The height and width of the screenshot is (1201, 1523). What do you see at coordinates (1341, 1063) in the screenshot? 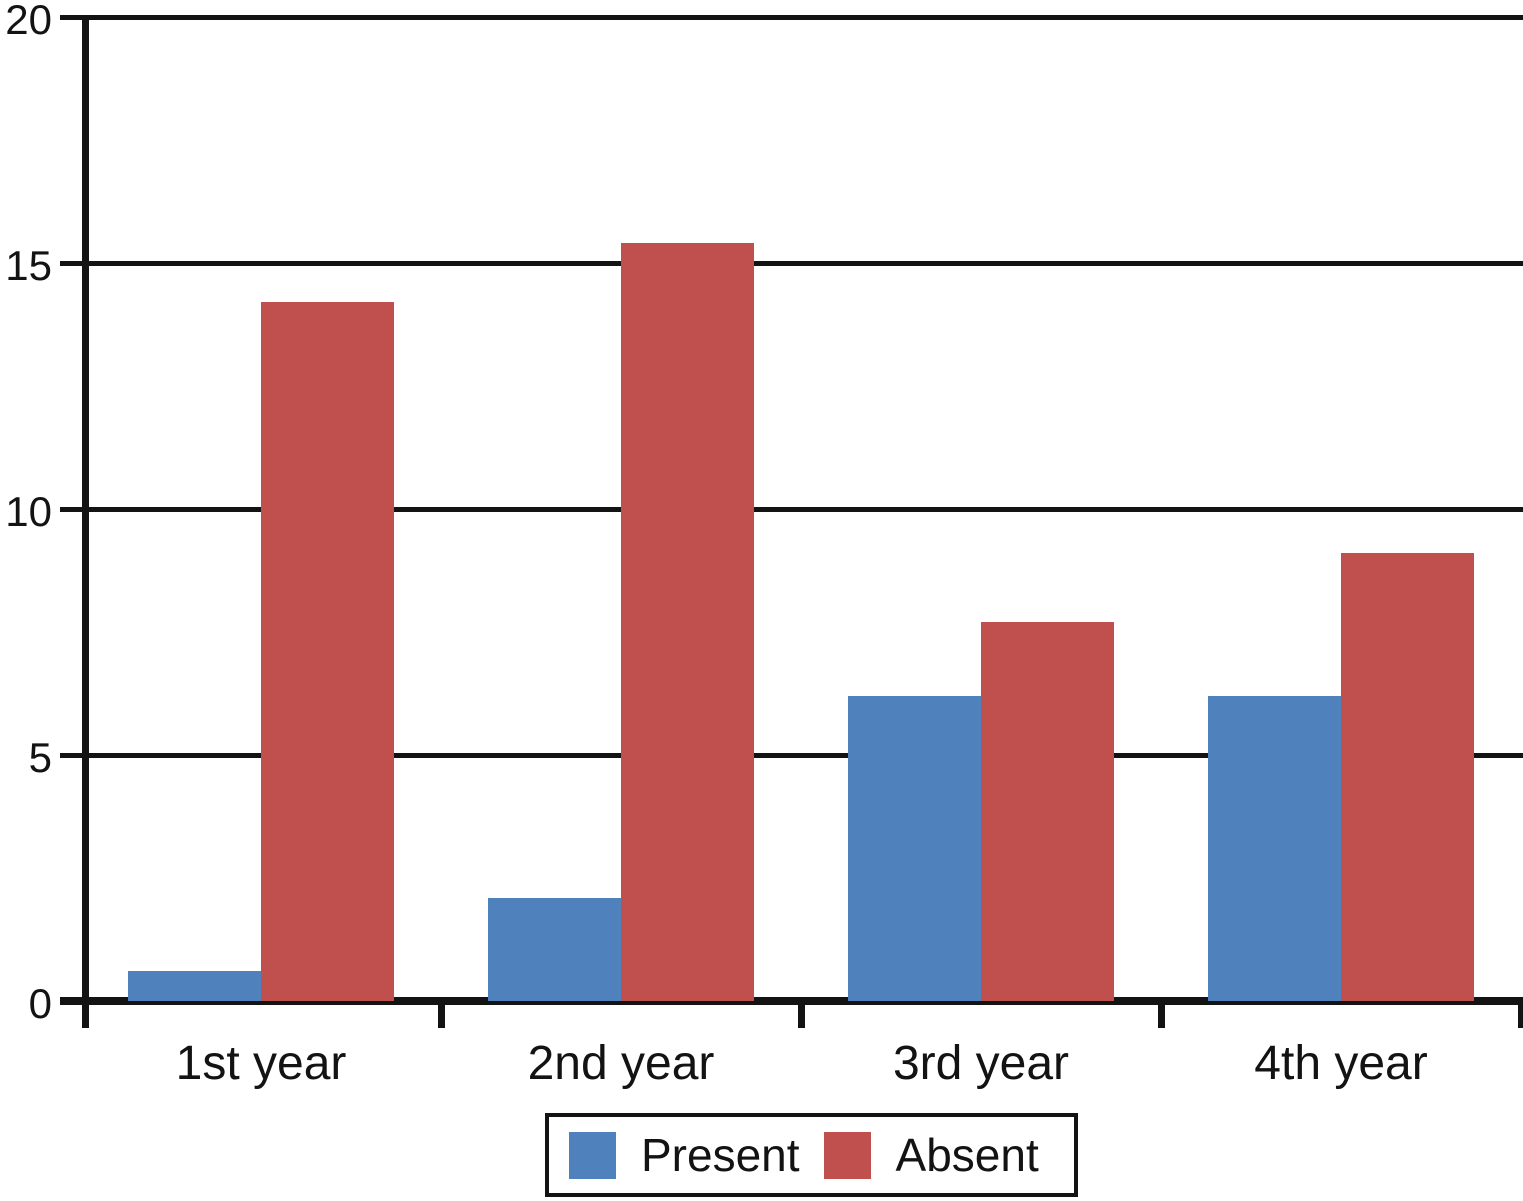
I see `x-tick-label-4th-year: 4th year` at bounding box center [1341, 1063].